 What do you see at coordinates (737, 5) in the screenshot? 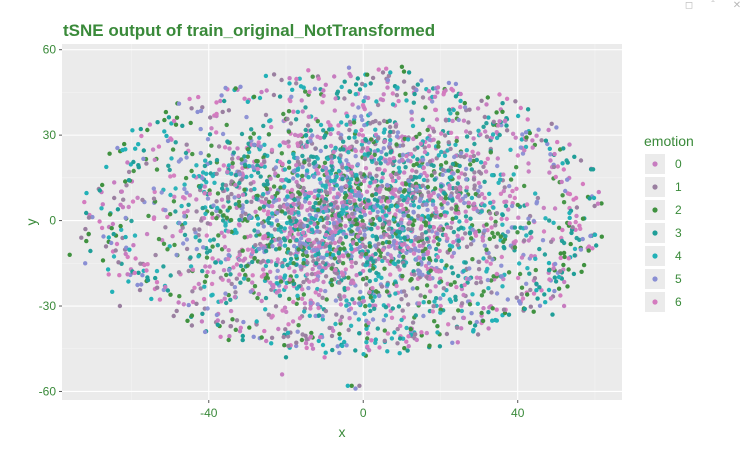
I see `close-icon: ✕` at bounding box center [737, 5].